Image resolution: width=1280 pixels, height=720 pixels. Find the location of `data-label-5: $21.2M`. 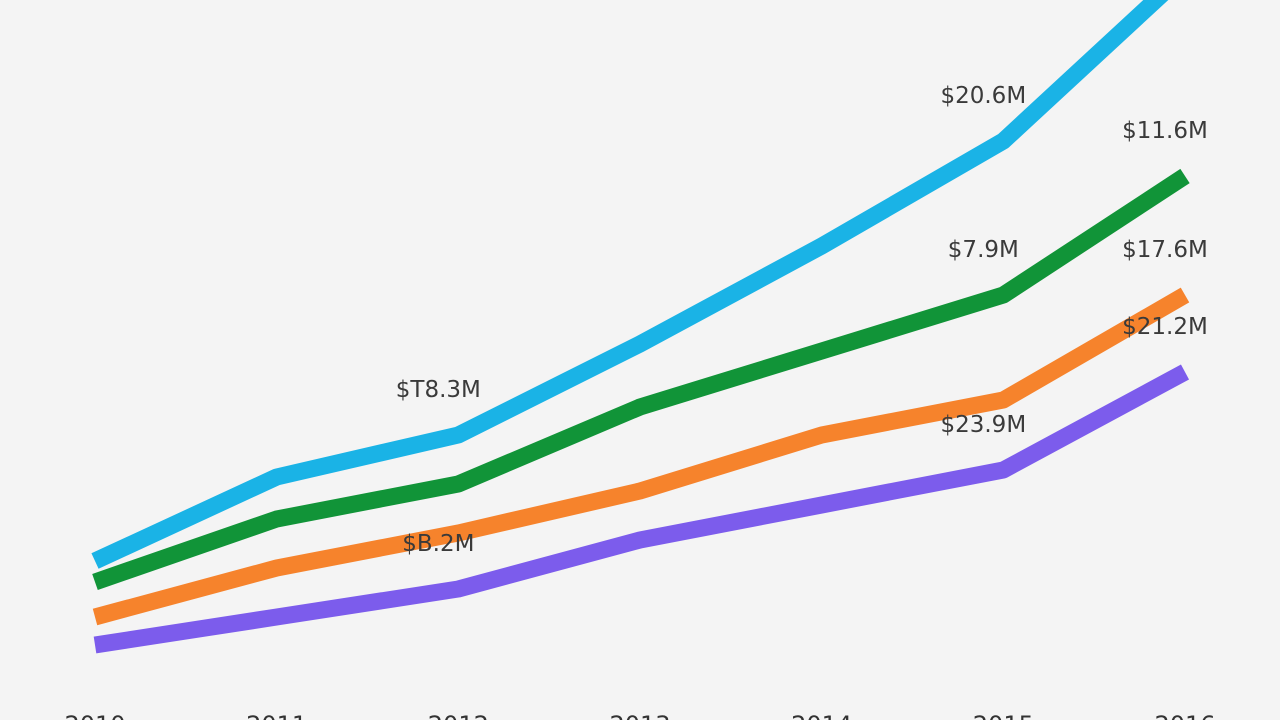

data-label-5: $21.2M is located at coordinates (1165, 327).